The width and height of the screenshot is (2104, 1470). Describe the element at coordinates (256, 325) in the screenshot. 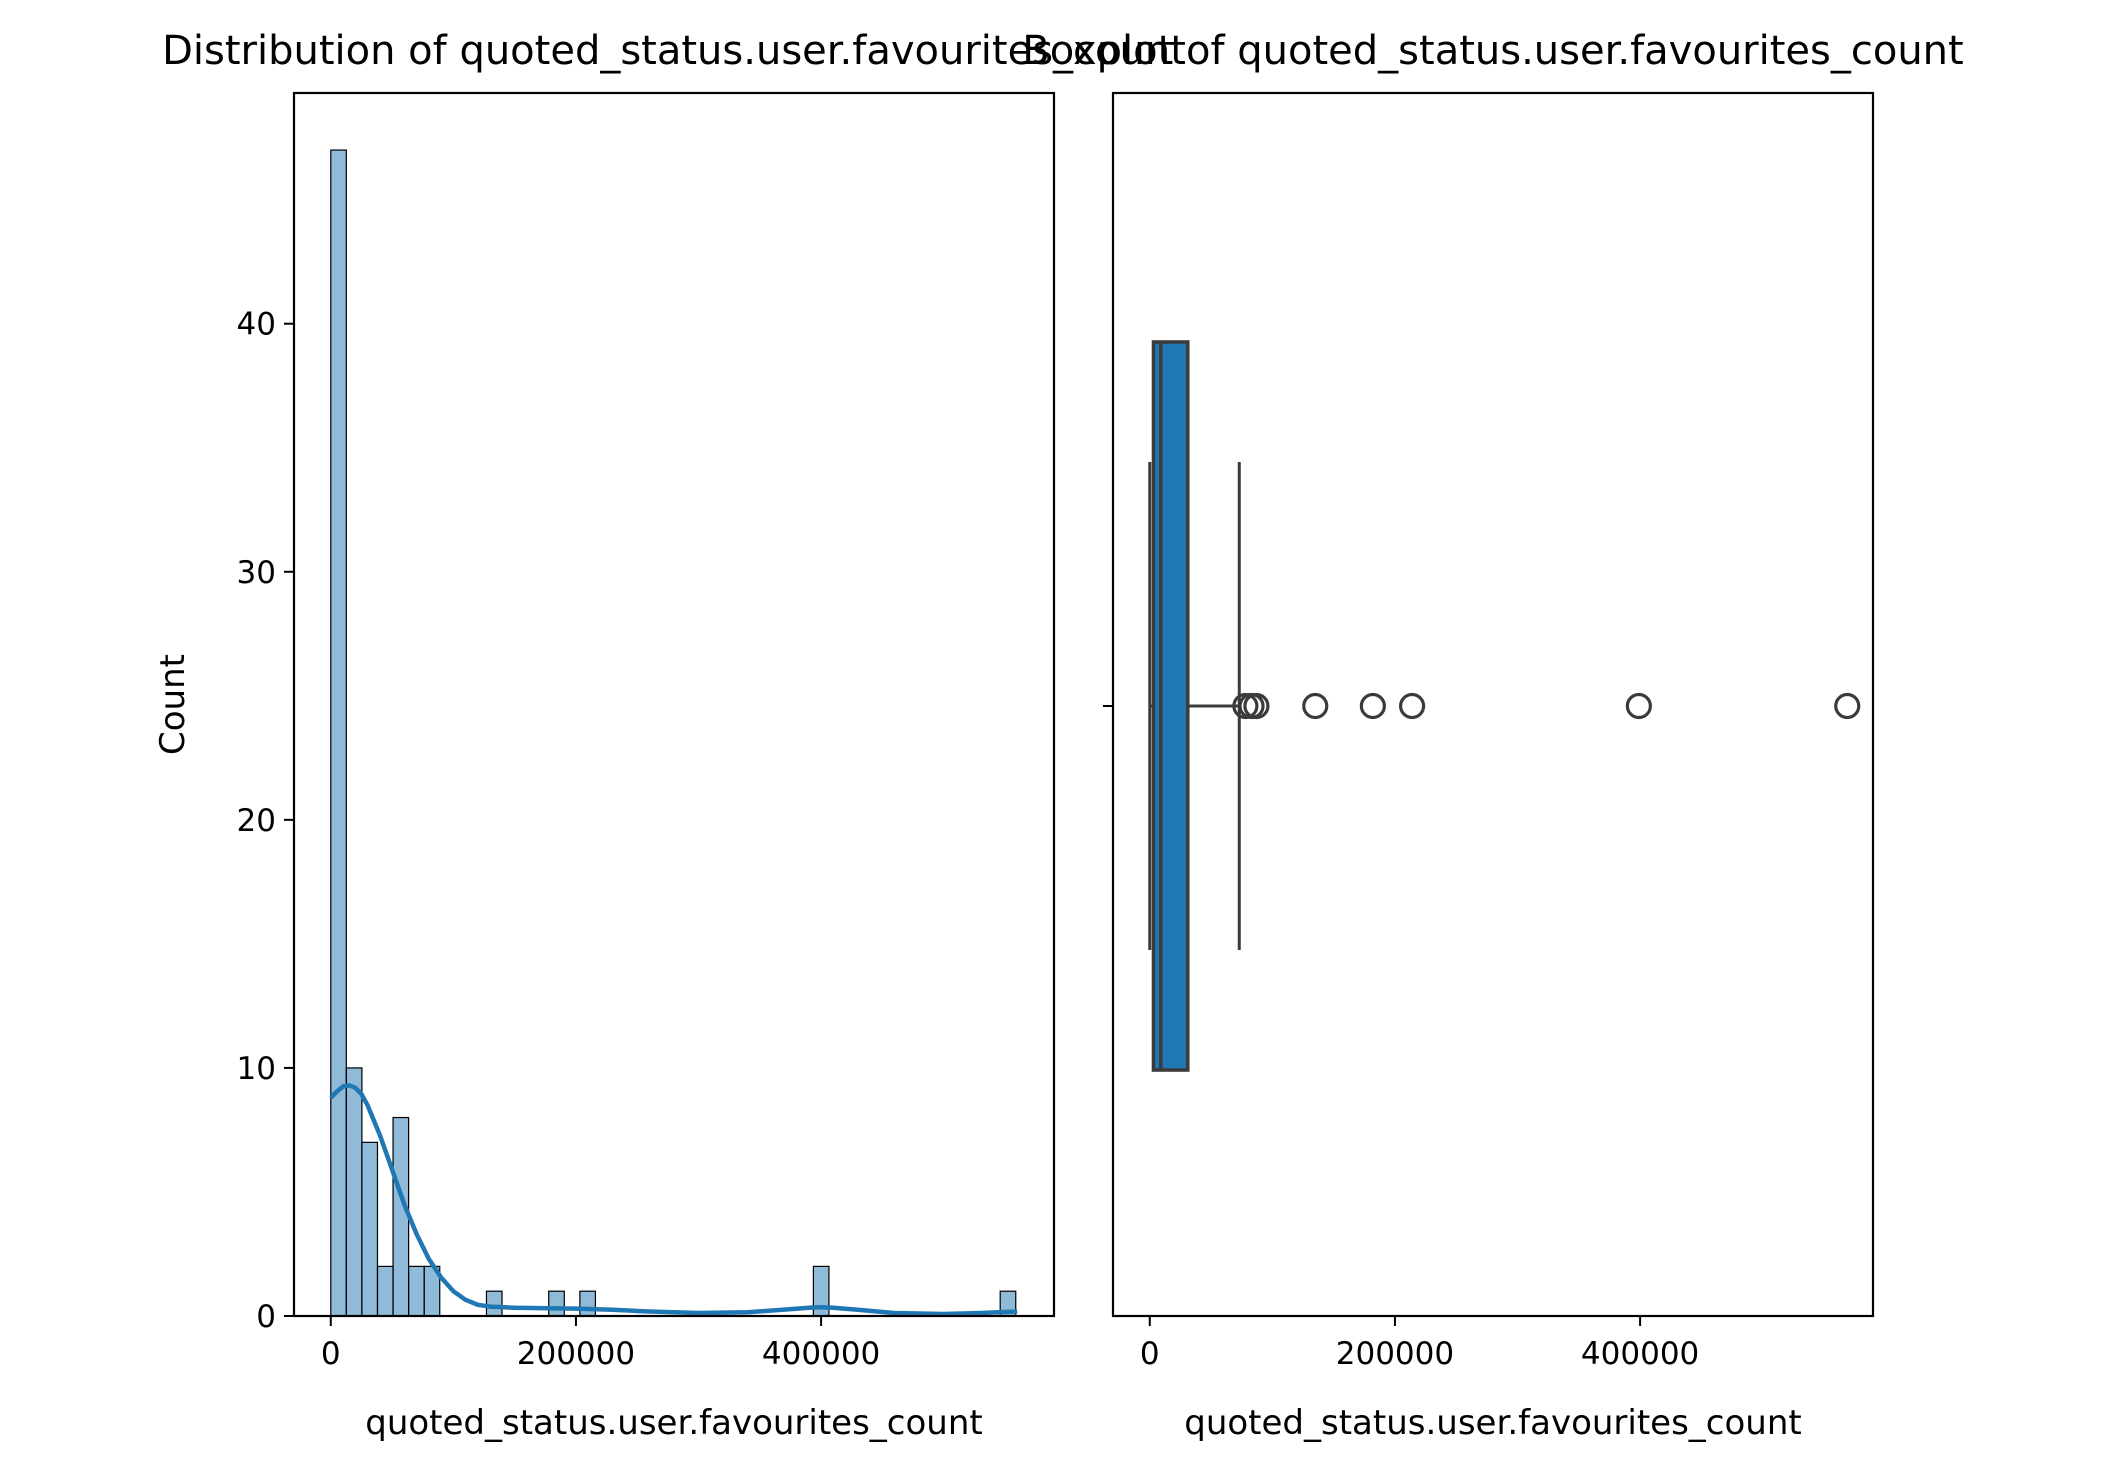

I see `histogram-y-tick-label: 40` at that location.